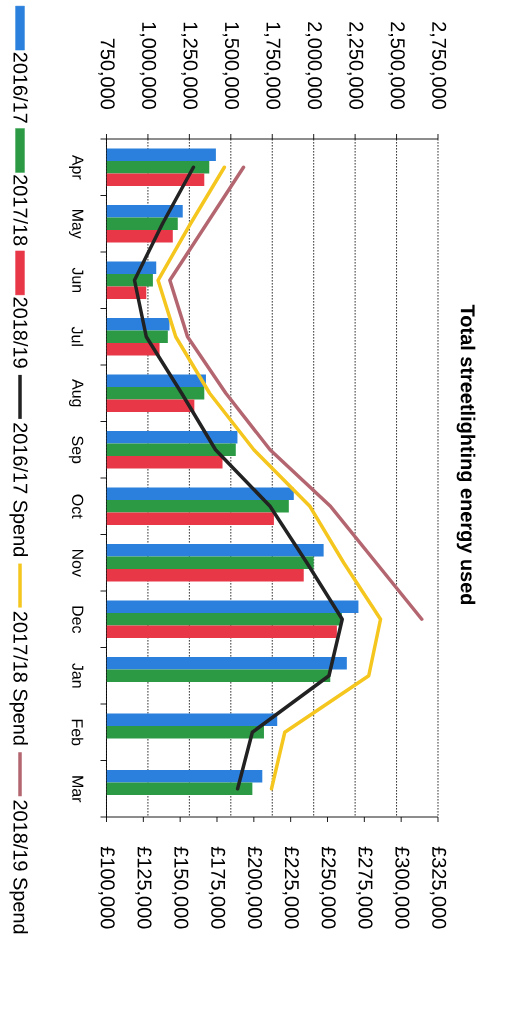  What do you see at coordinates (18, 678) in the screenshot?
I see `legend-label: 2017/18 Spend` at bounding box center [18, 678].